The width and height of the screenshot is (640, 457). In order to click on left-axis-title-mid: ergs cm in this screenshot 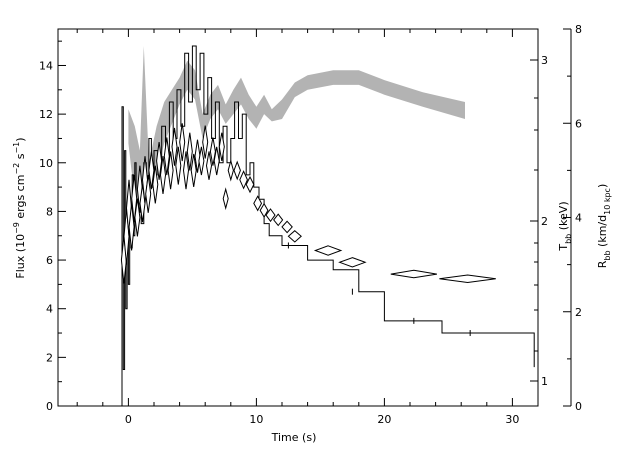, I will do `click(20, 199)`.